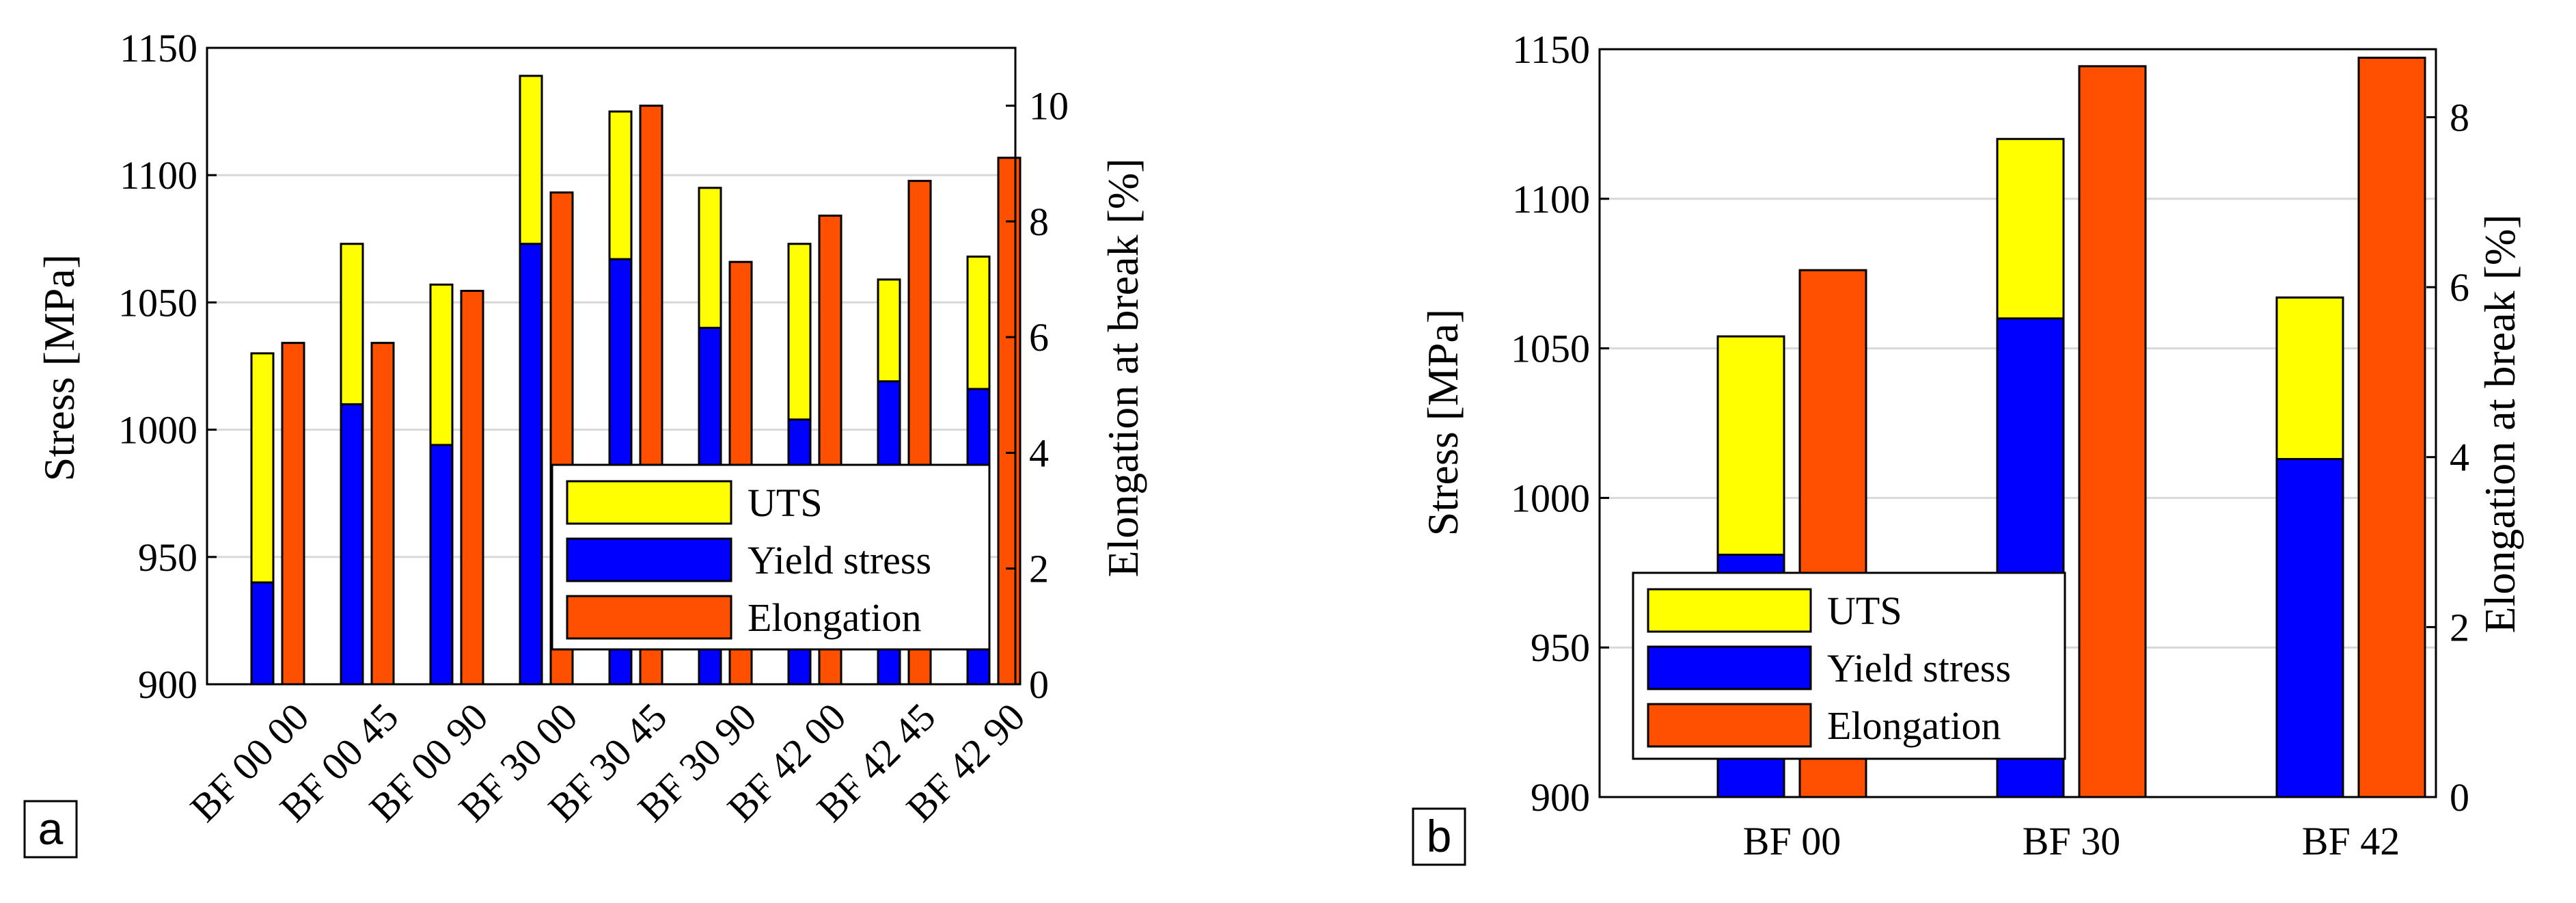 Image resolution: width=2576 pixels, height=903 pixels. Describe the element at coordinates (1039, 569) in the screenshot. I see `panel-a-y2-tick-label: 2` at that location.